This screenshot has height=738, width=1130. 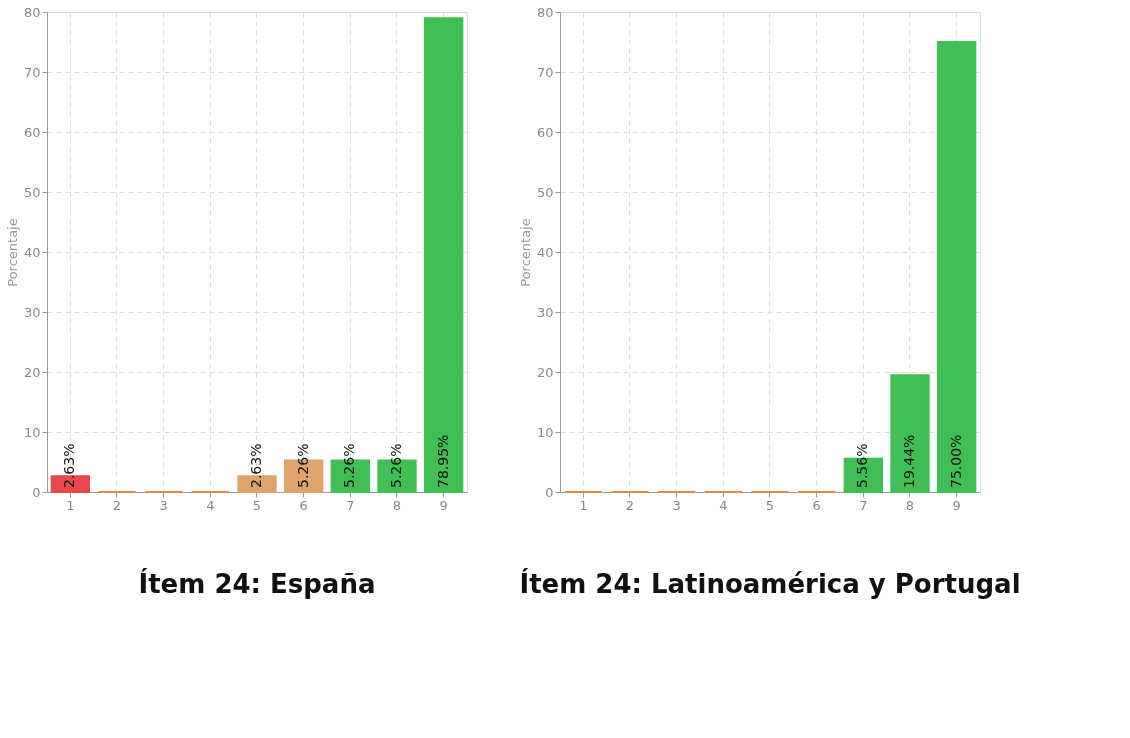 I want to click on data-label: 78.95%, so click(x=442, y=461).